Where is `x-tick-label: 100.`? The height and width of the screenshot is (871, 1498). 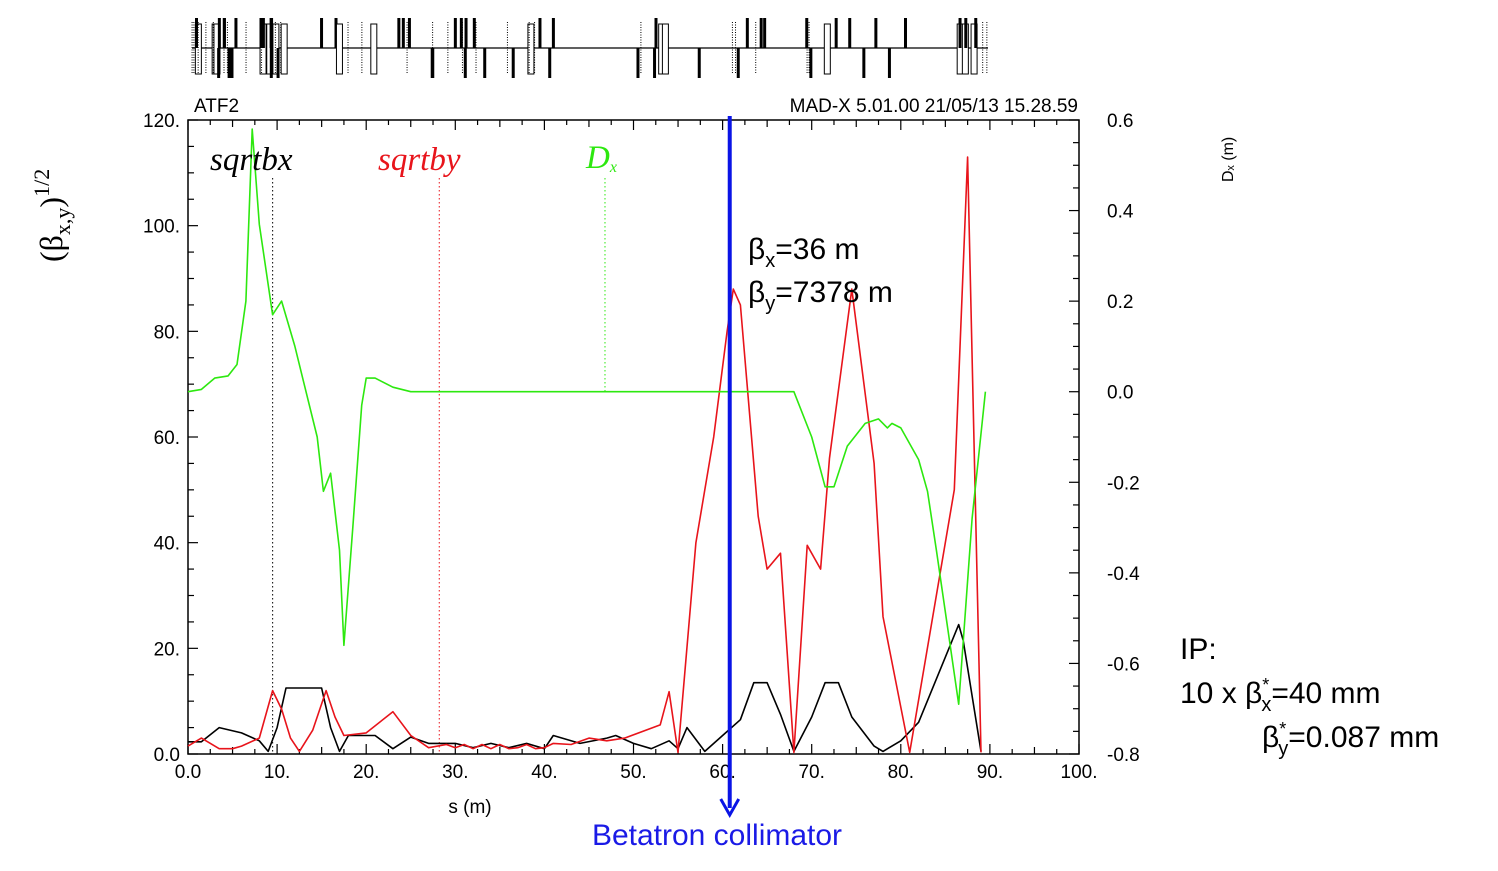 x-tick-label: 100. is located at coordinates (1079, 772).